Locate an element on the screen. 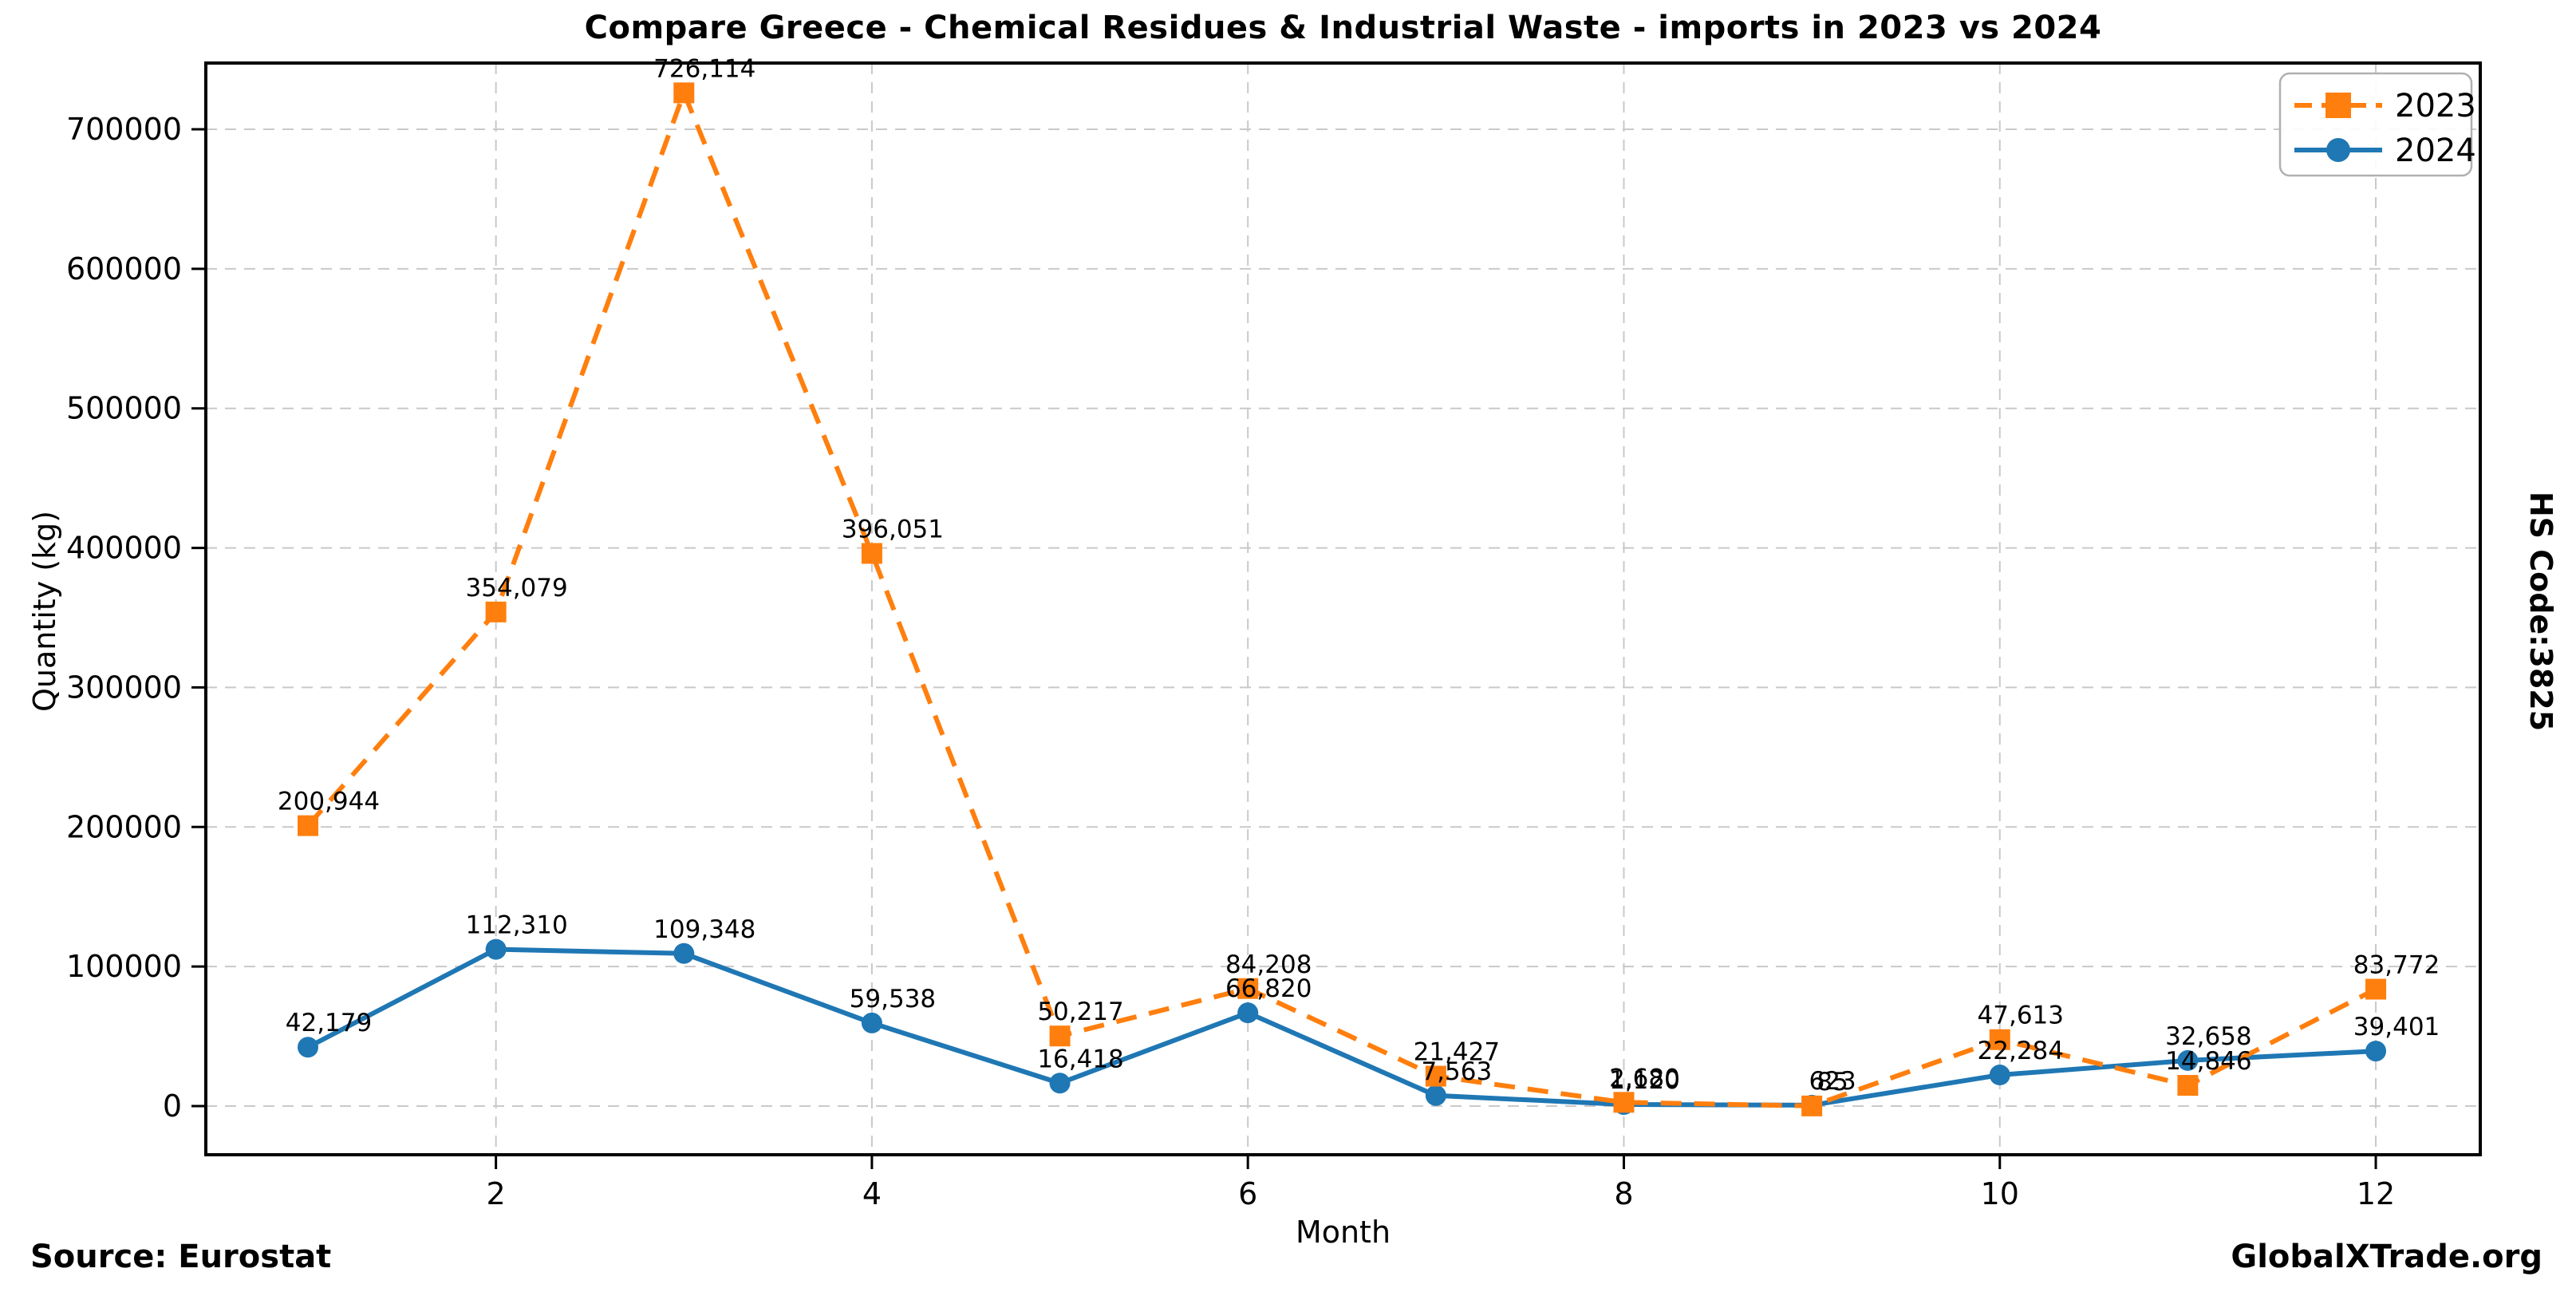 The height and width of the screenshot is (1296, 2576). svg-text: 300000 is located at coordinates (124, 687).